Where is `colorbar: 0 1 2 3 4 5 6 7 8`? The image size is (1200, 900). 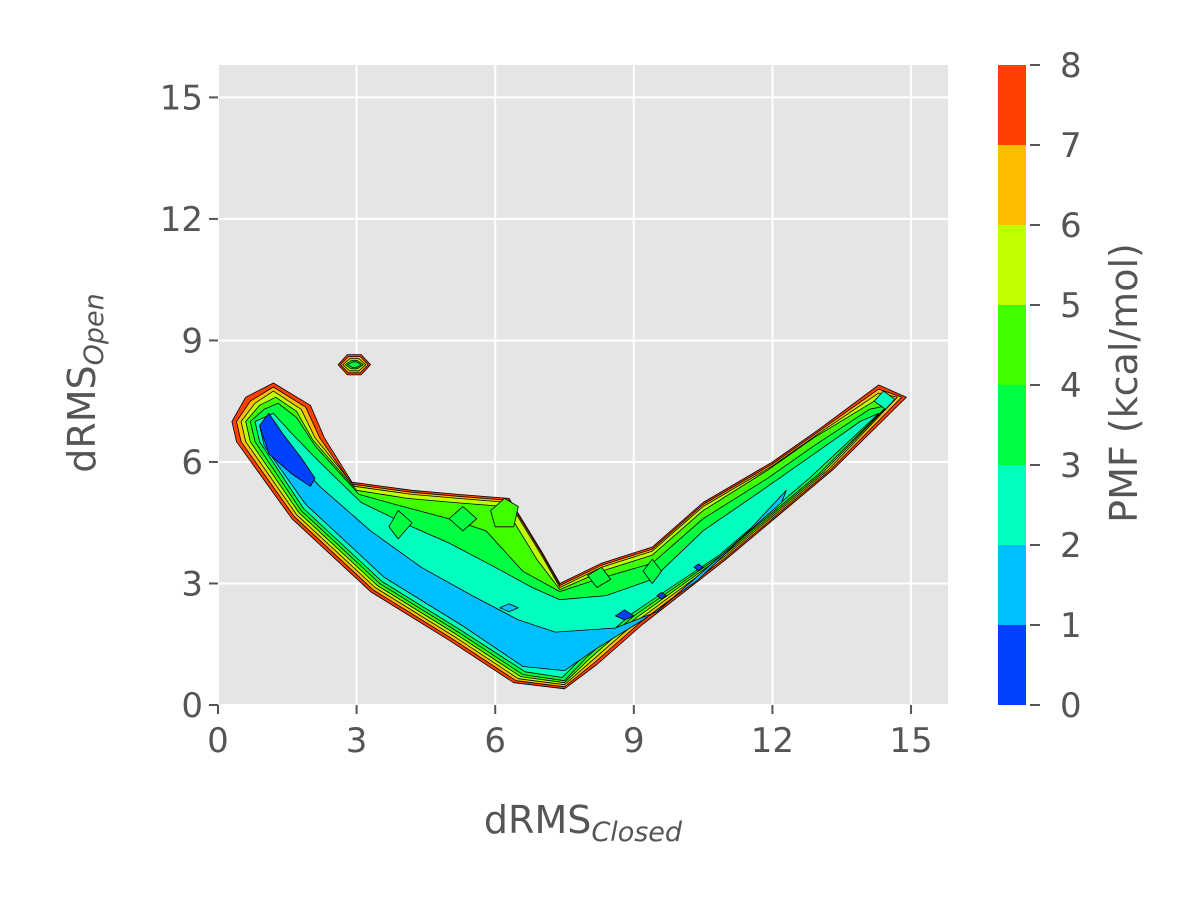
colorbar: 0 1 2 3 4 5 6 7 8 is located at coordinates (1040, 386).